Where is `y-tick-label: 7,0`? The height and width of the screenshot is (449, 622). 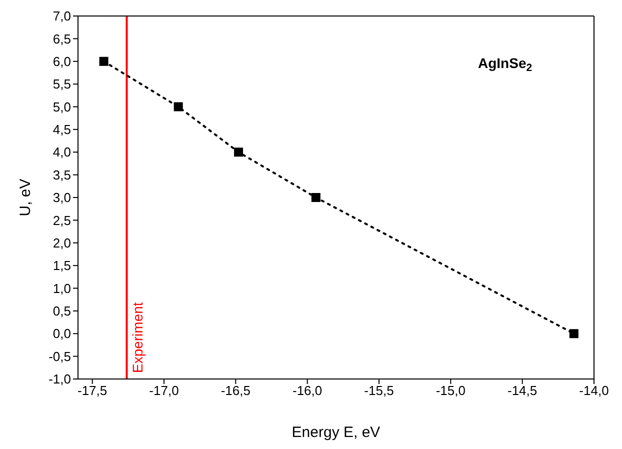
y-tick-label: 7,0 is located at coordinates (61, 16).